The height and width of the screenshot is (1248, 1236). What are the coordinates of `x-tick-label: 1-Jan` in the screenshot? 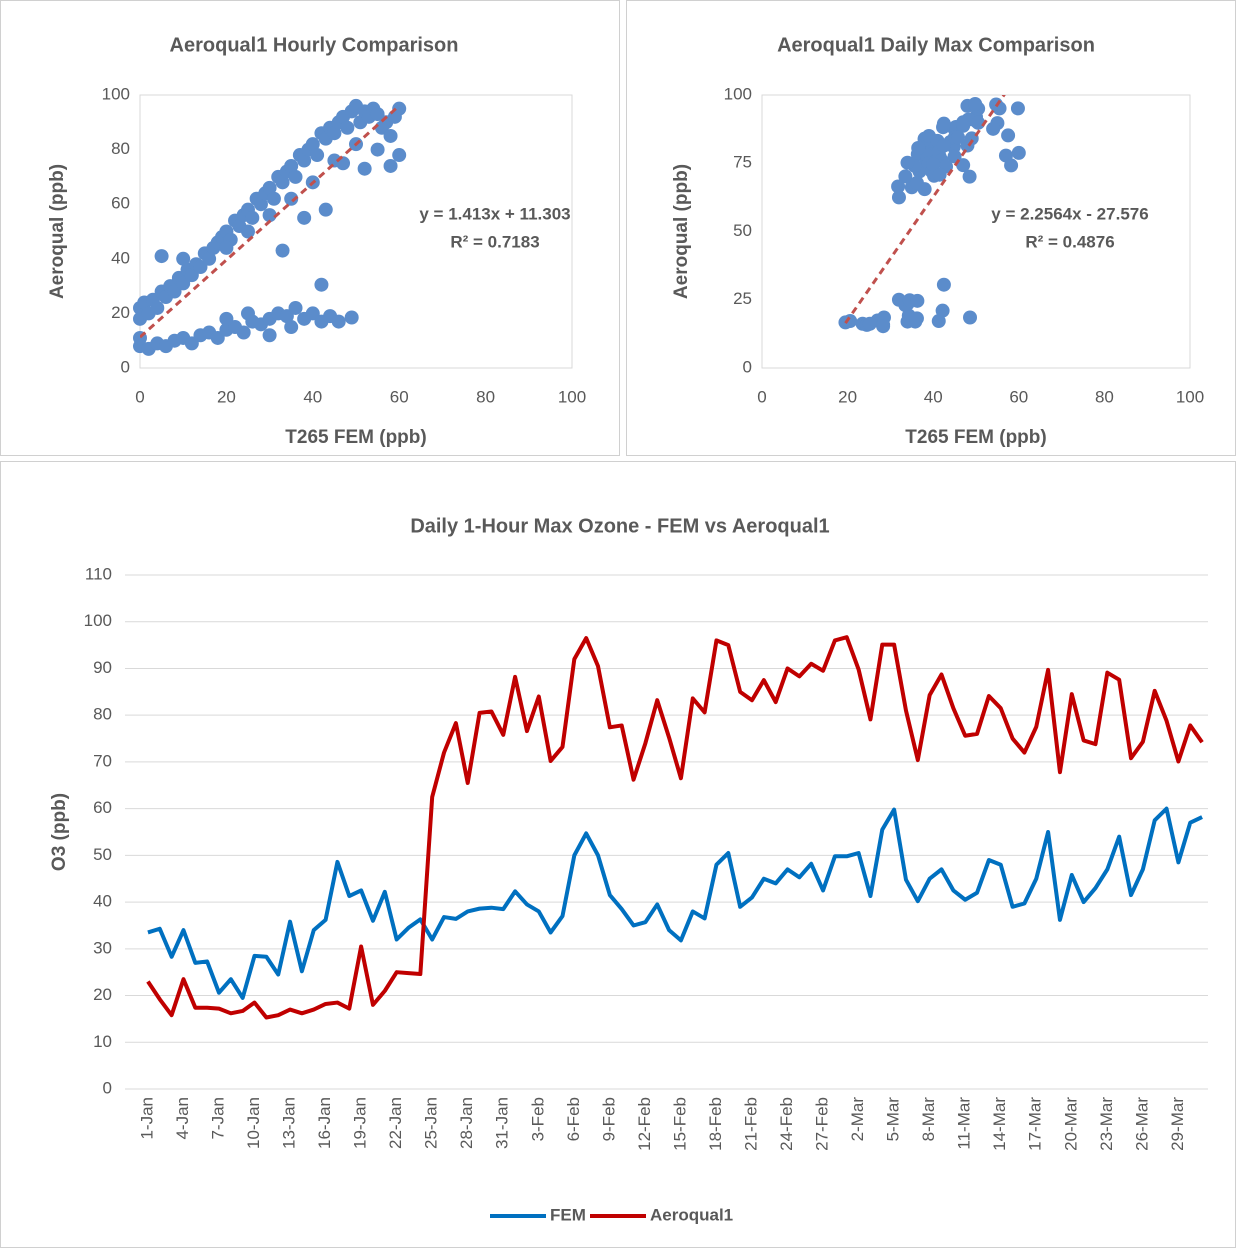 It's located at (146, 1118).